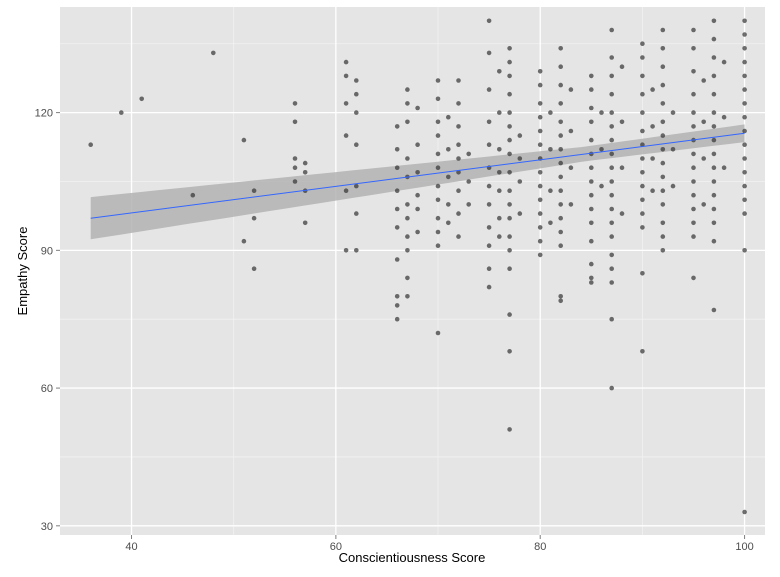 The width and height of the screenshot is (780, 577). Describe the element at coordinates (744, 547) in the screenshot. I see `x-tick-label: 100` at that location.